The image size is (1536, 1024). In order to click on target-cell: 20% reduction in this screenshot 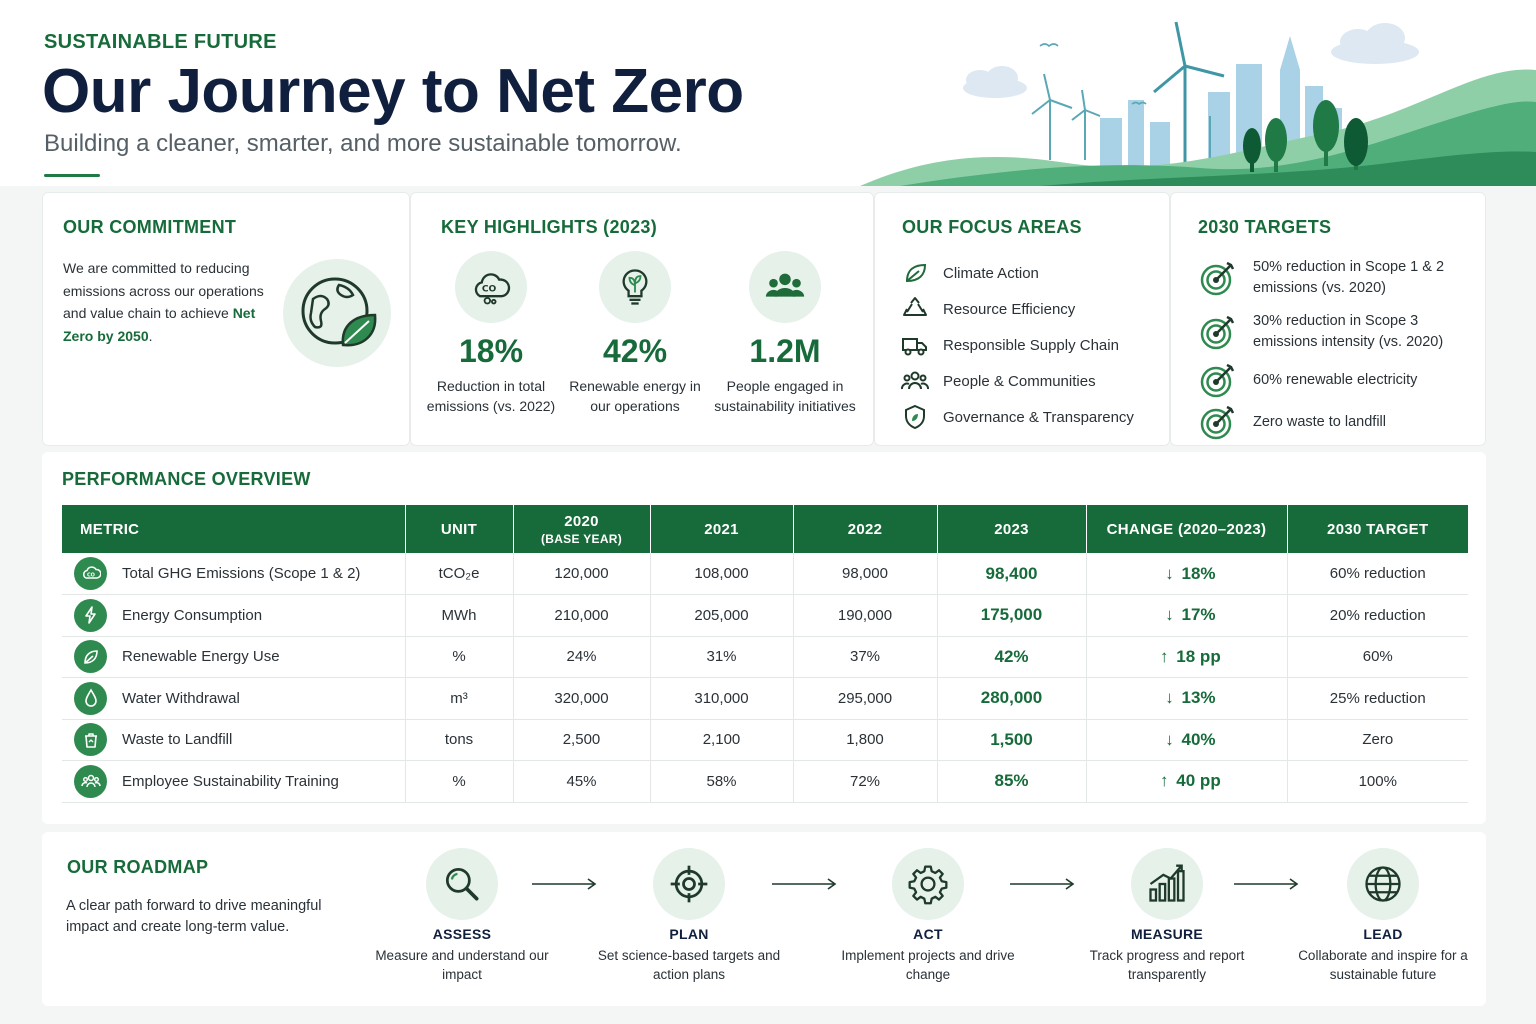, I will do `click(1377, 615)`.